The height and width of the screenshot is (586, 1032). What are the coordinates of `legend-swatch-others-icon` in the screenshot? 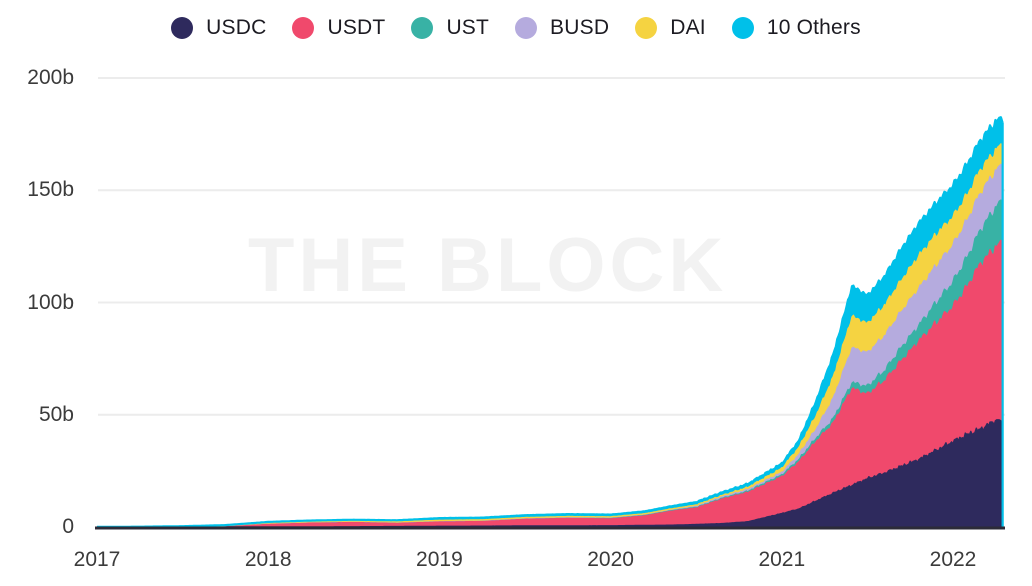 It's located at (742, 28).